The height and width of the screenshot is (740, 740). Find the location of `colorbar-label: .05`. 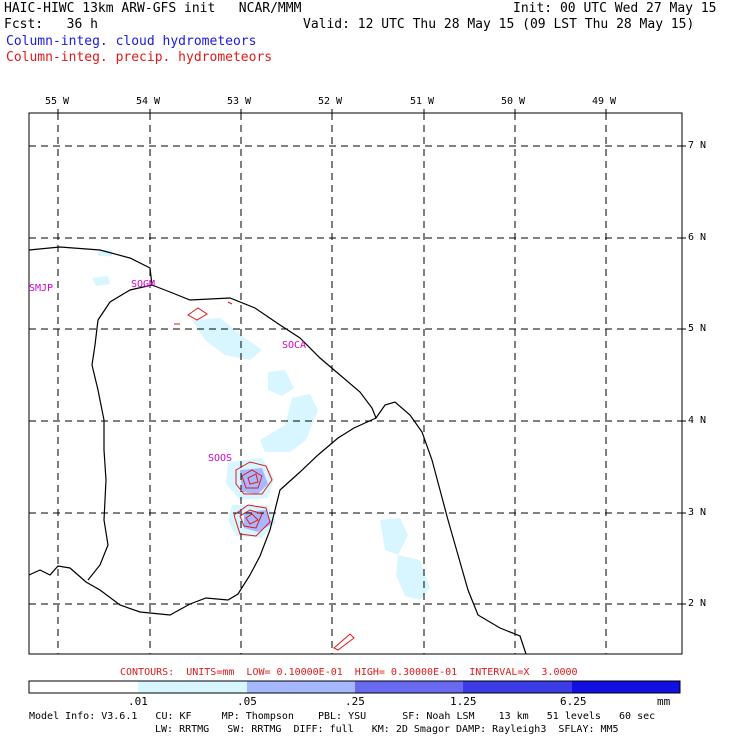

colorbar-label: .05 is located at coordinates (247, 701).